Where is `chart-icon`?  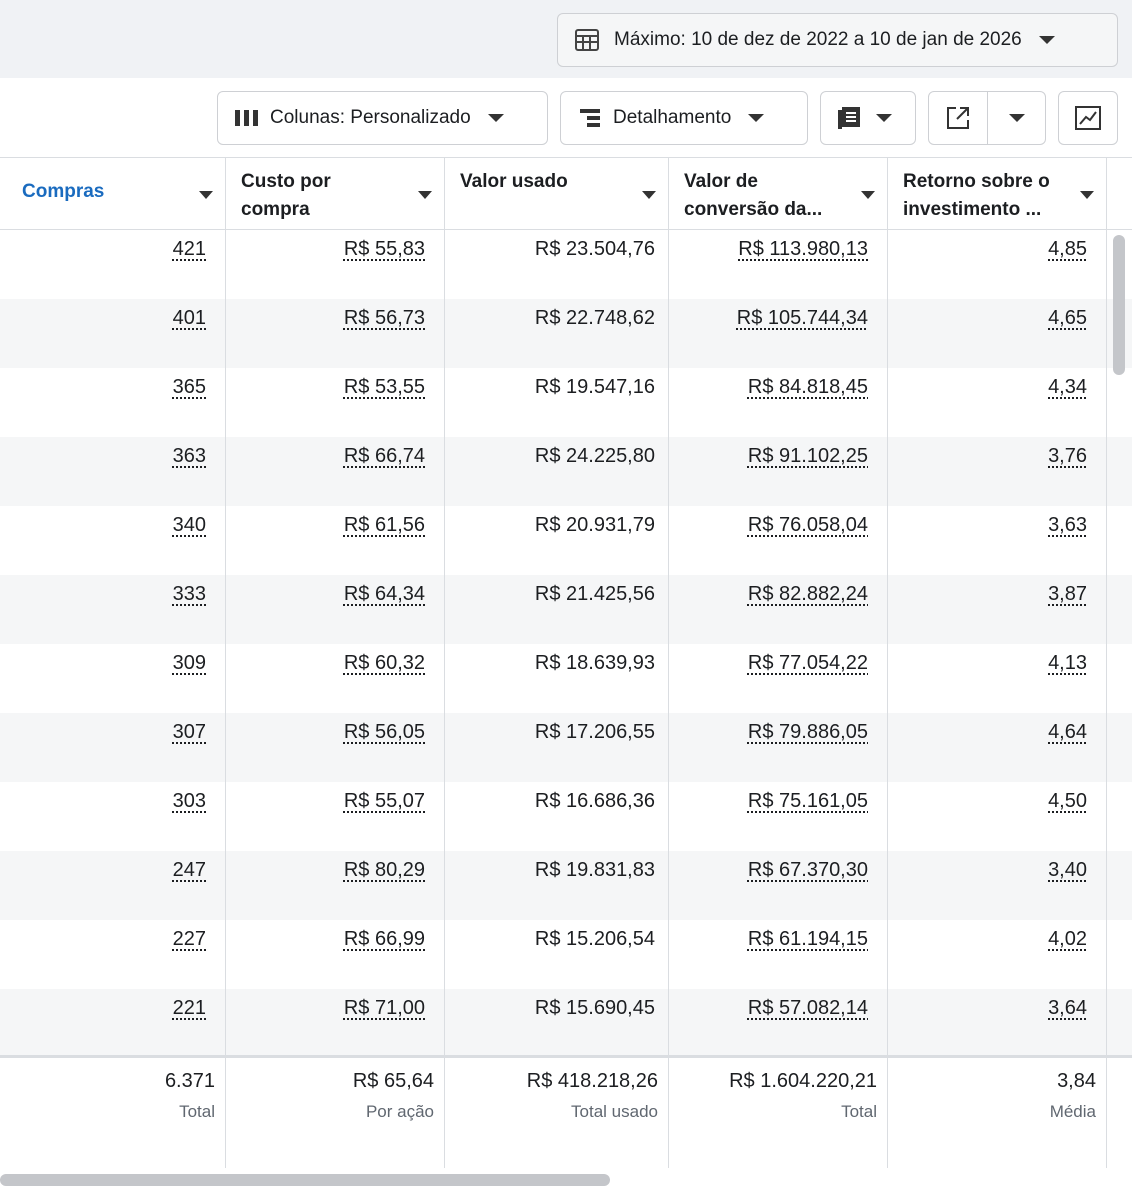 chart-icon is located at coordinates (1088, 118).